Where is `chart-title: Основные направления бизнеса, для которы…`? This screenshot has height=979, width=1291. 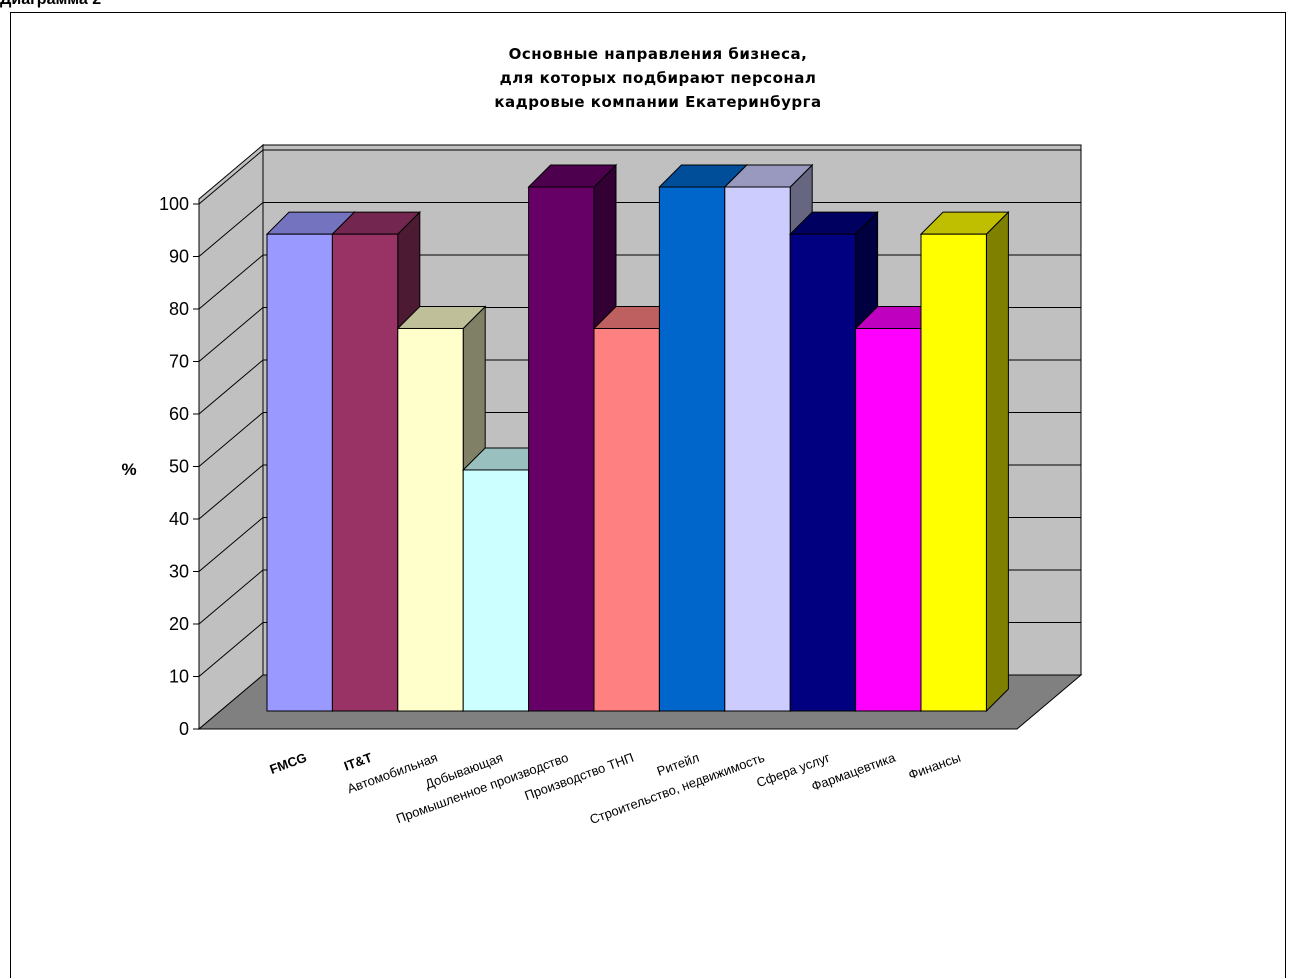 chart-title: Основные направления бизнеса, для которы… is located at coordinates (657, 78).